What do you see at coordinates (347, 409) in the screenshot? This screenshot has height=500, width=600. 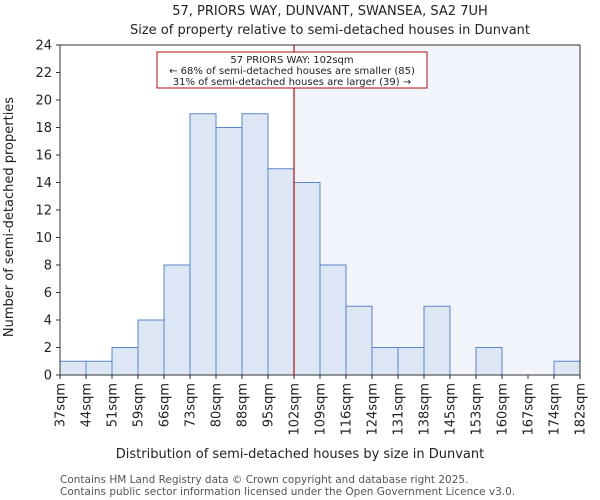 I see `x-tick-label: 116sqm` at bounding box center [347, 409].